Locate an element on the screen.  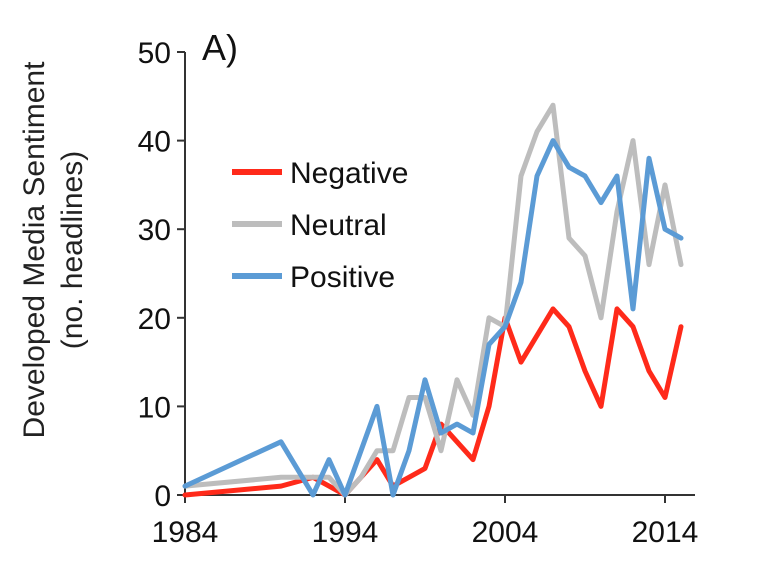
x-tick-label: 2014 is located at coordinates (665, 532).